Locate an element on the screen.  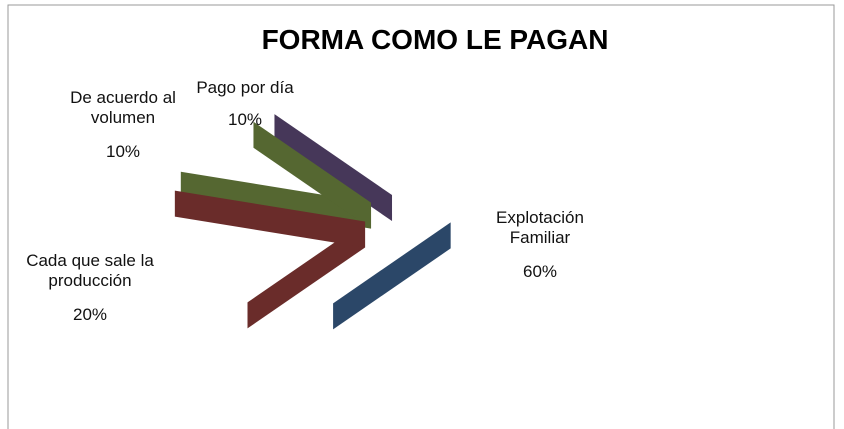
slice-label: Cada que sale la producción is located at coordinates (90, 270).